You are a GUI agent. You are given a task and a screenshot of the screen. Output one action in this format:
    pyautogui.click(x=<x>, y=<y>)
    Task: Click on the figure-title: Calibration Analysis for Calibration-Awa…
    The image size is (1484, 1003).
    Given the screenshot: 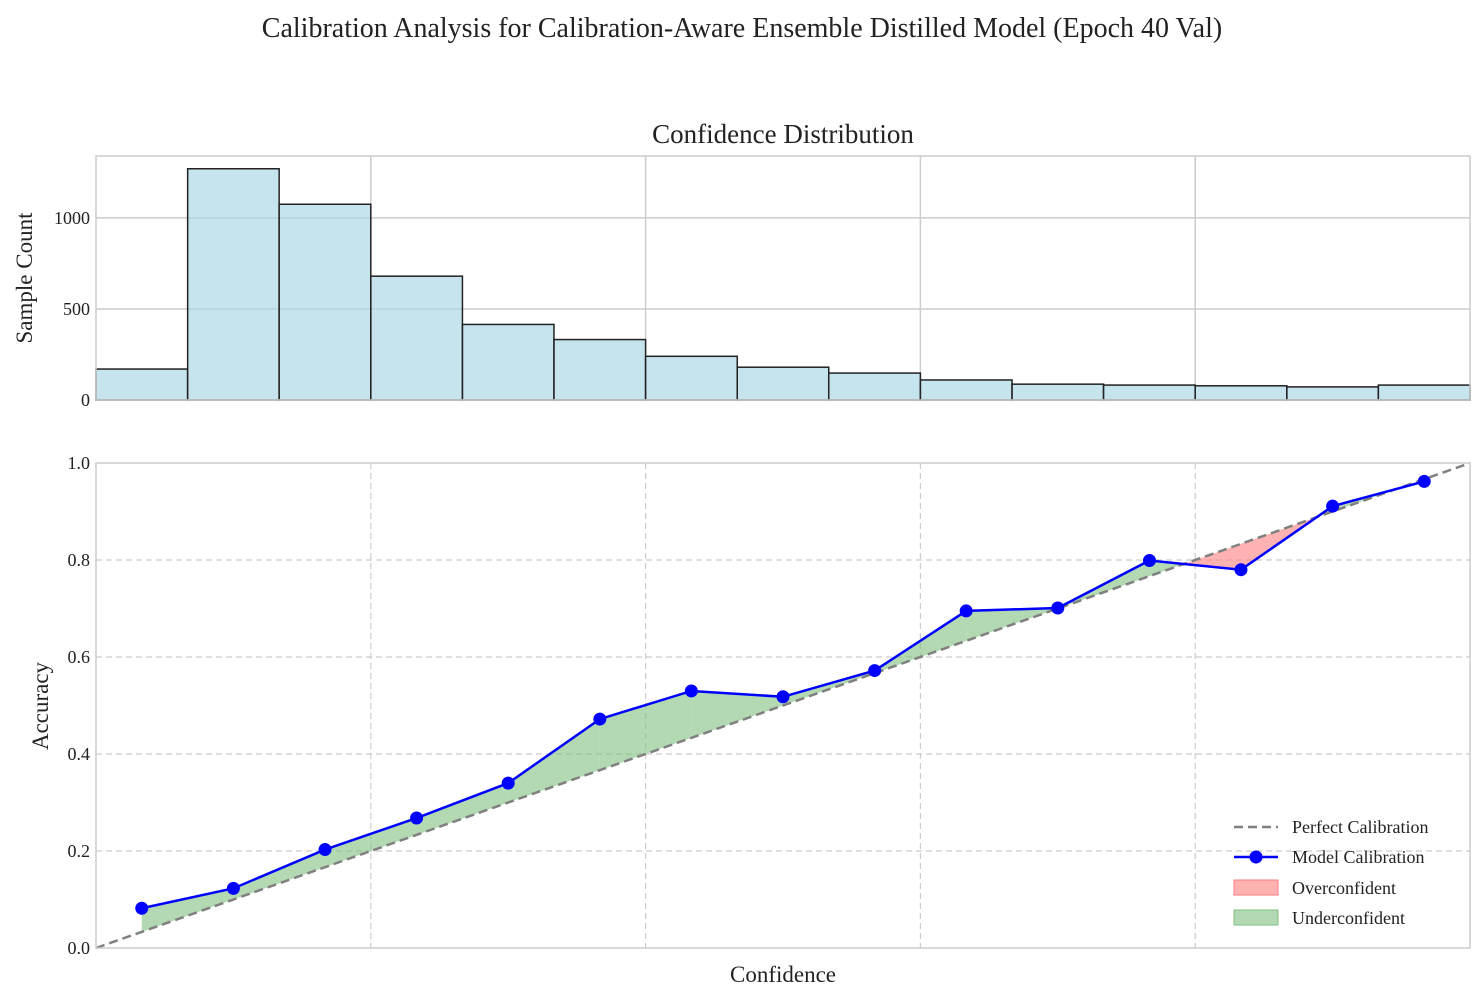 What is the action you would take?
    pyautogui.click(x=742, y=28)
    